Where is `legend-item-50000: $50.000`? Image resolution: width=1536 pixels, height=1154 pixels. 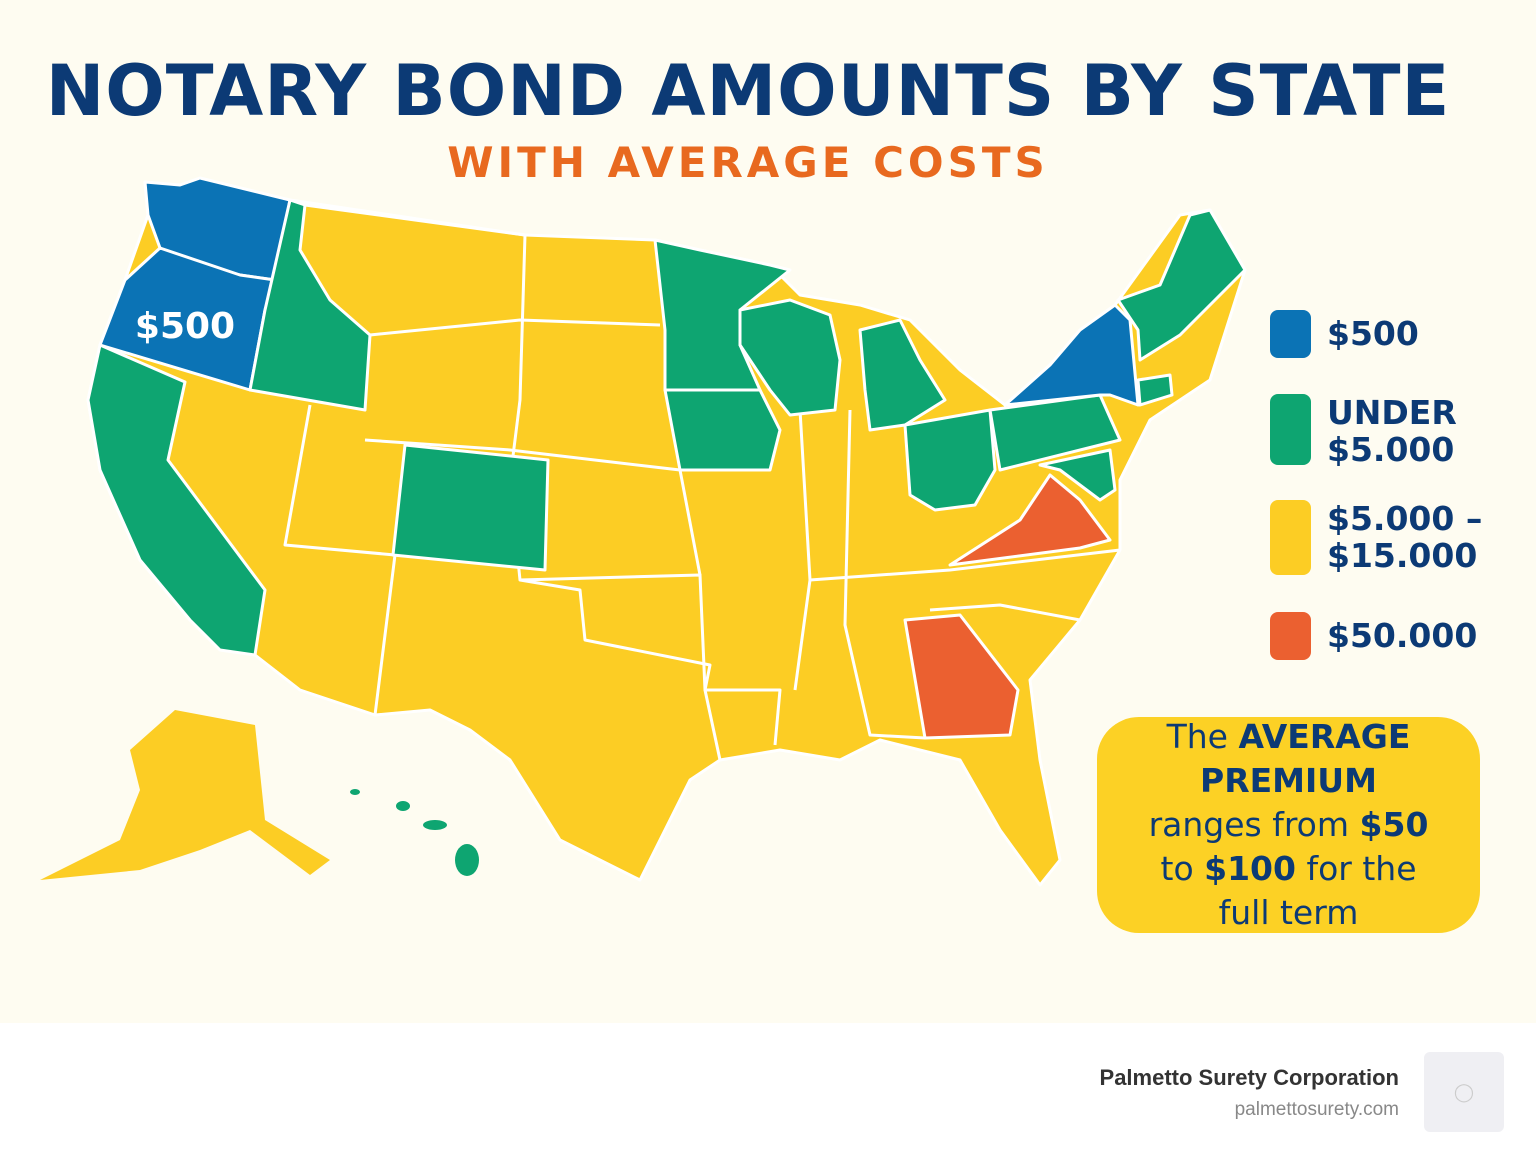 legend-item-50000: $50.000 is located at coordinates (1373, 636).